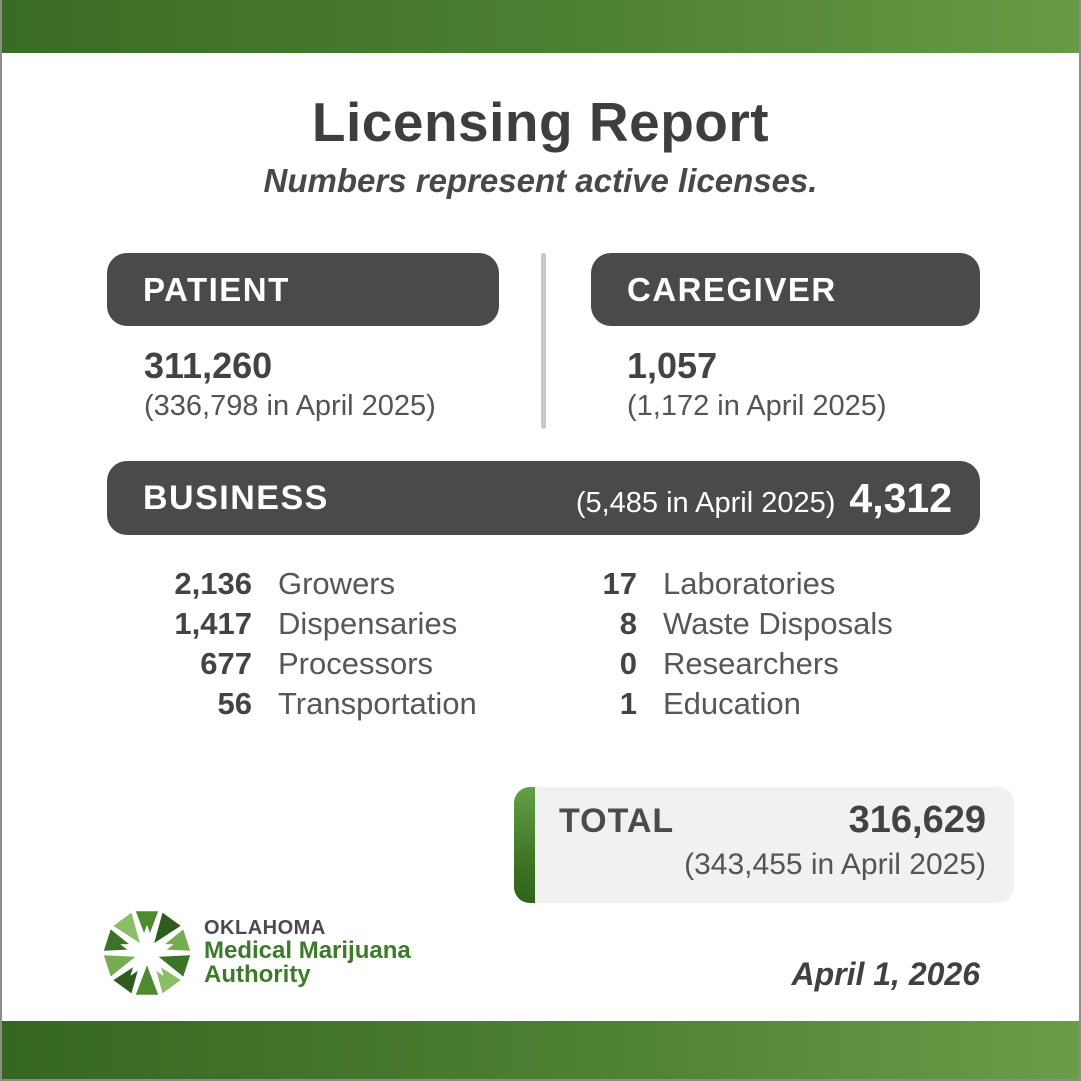  I want to click on laboratories-count: 17, so click(619, 583).